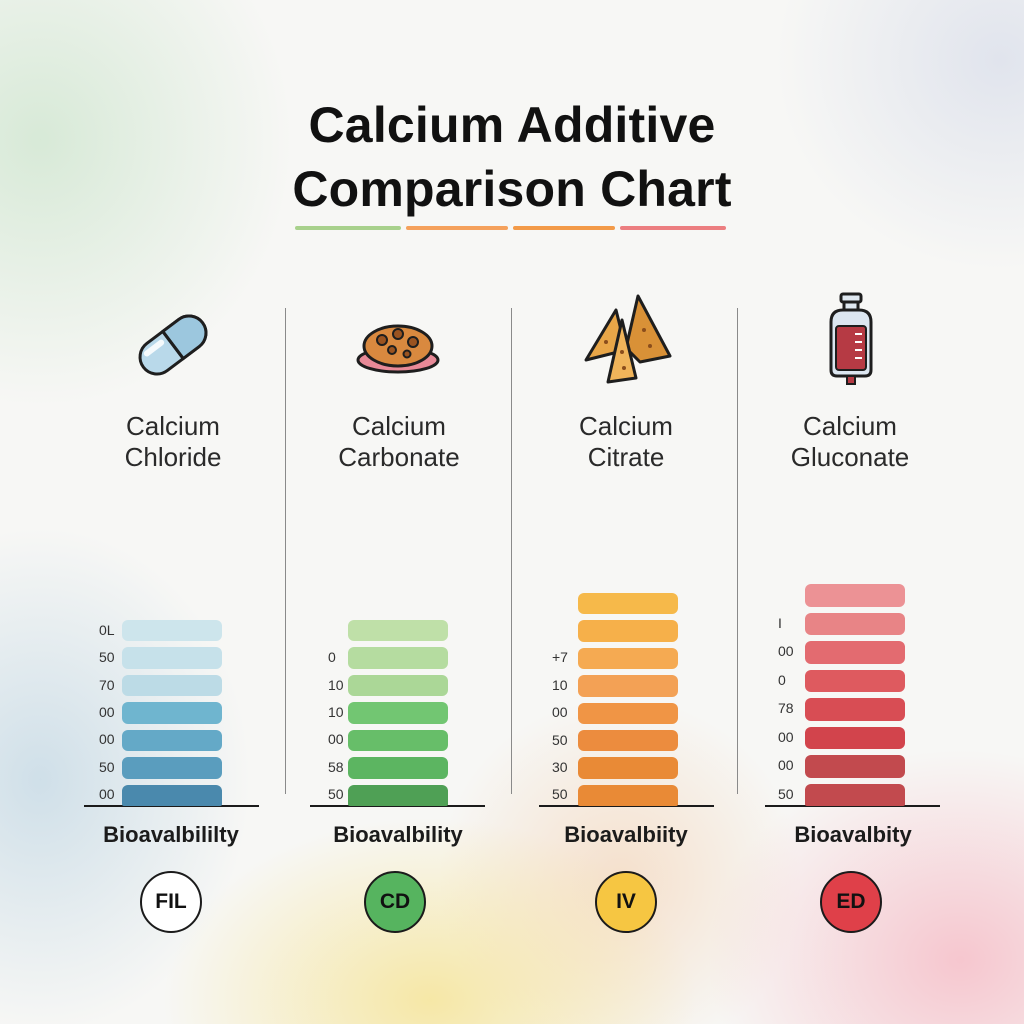 The width and height of the screenshot is (1024, 1024). What do you see at coordinates (626, 834) in the screenshot?
I see `bioavailability-label: Bioavalbiity` at bounding box center [626, 834].